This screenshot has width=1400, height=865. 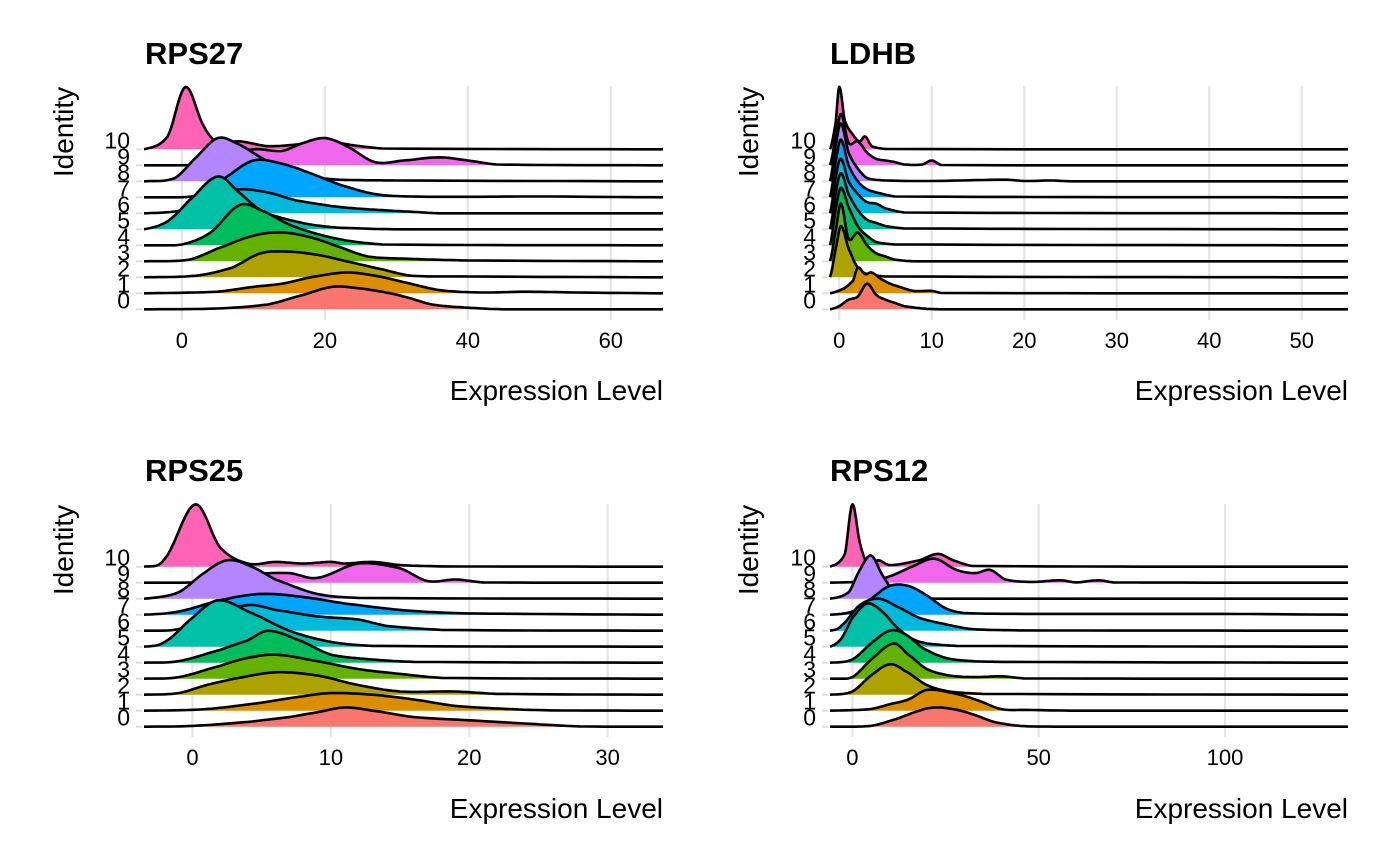 I want to click on x-tick-label: 100, so click(x=1225, y=757).